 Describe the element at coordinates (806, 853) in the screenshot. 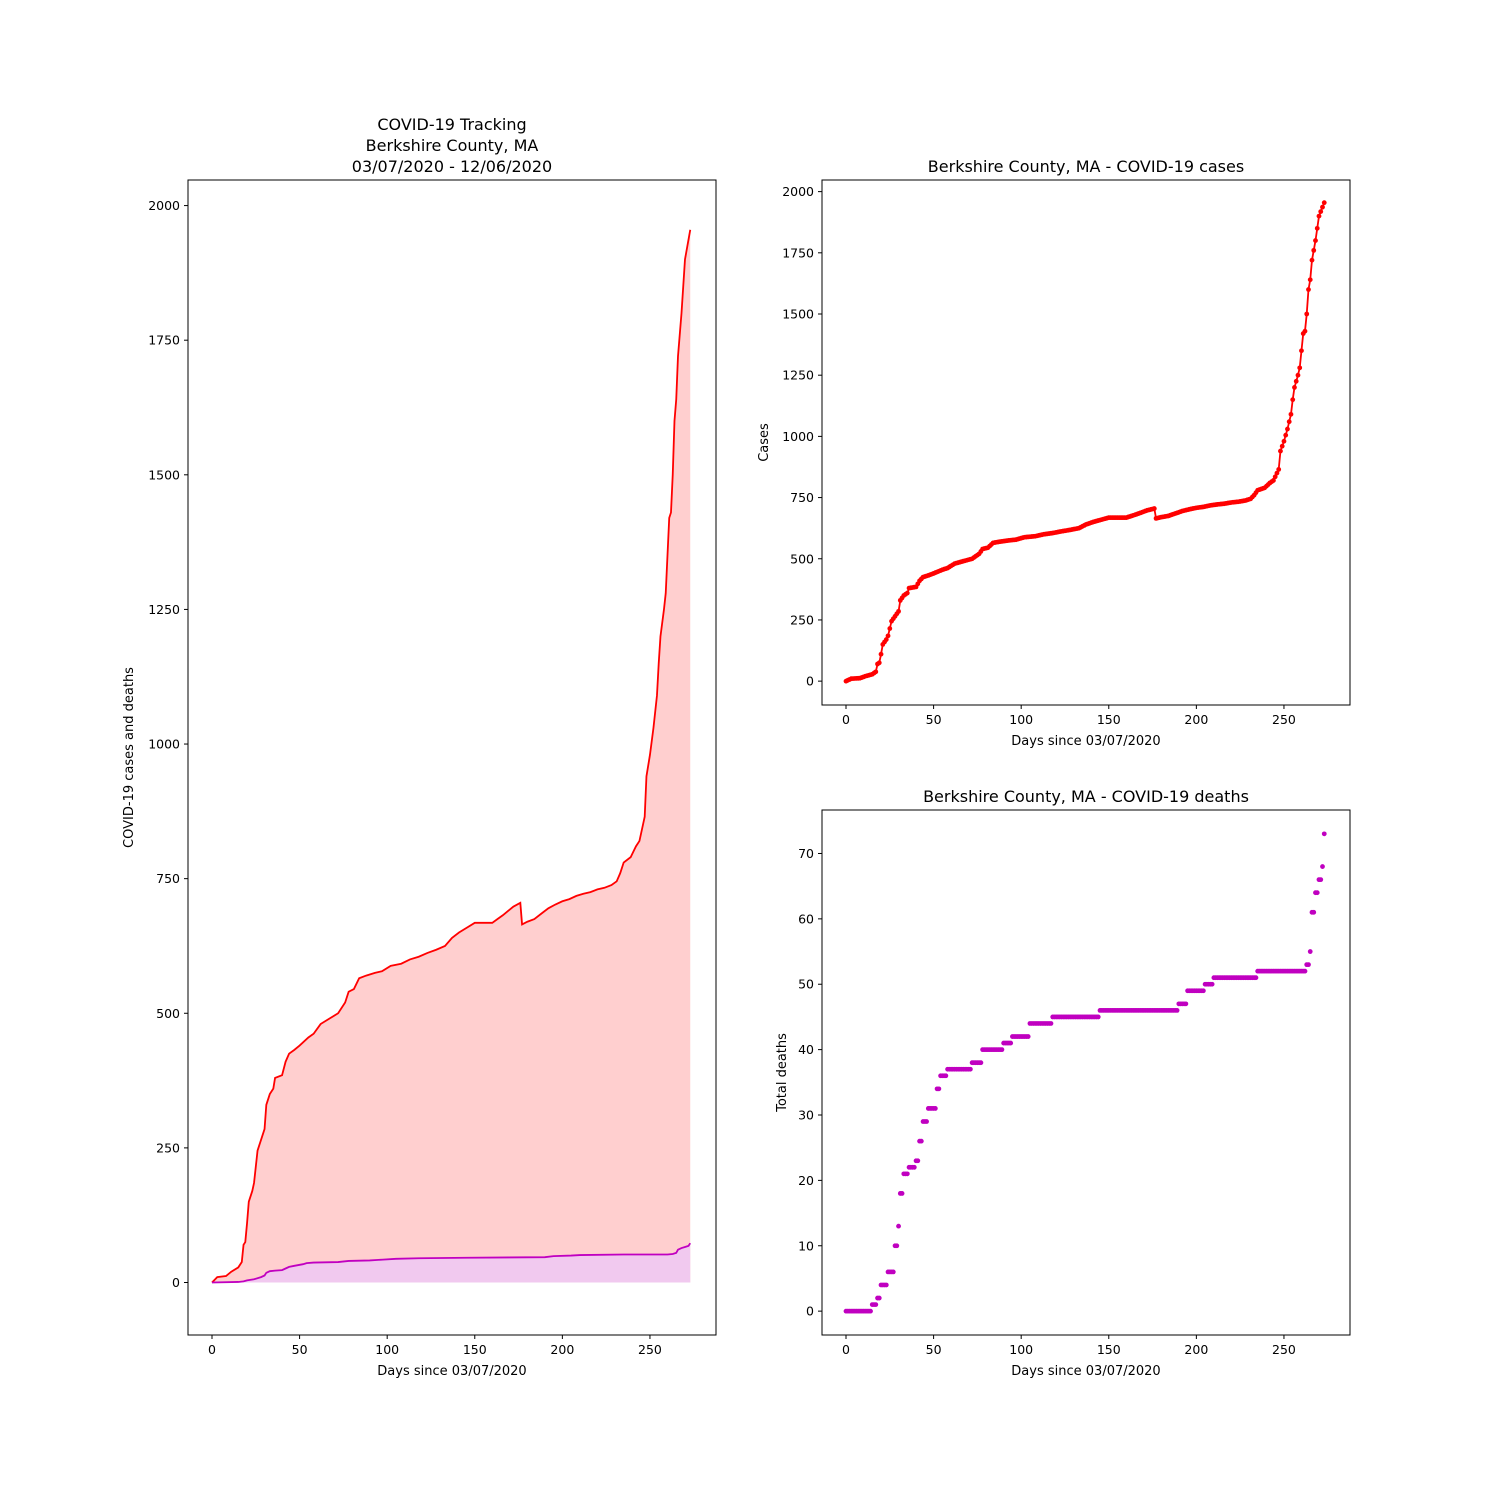

I see `y-tick-label: 70` at that location.